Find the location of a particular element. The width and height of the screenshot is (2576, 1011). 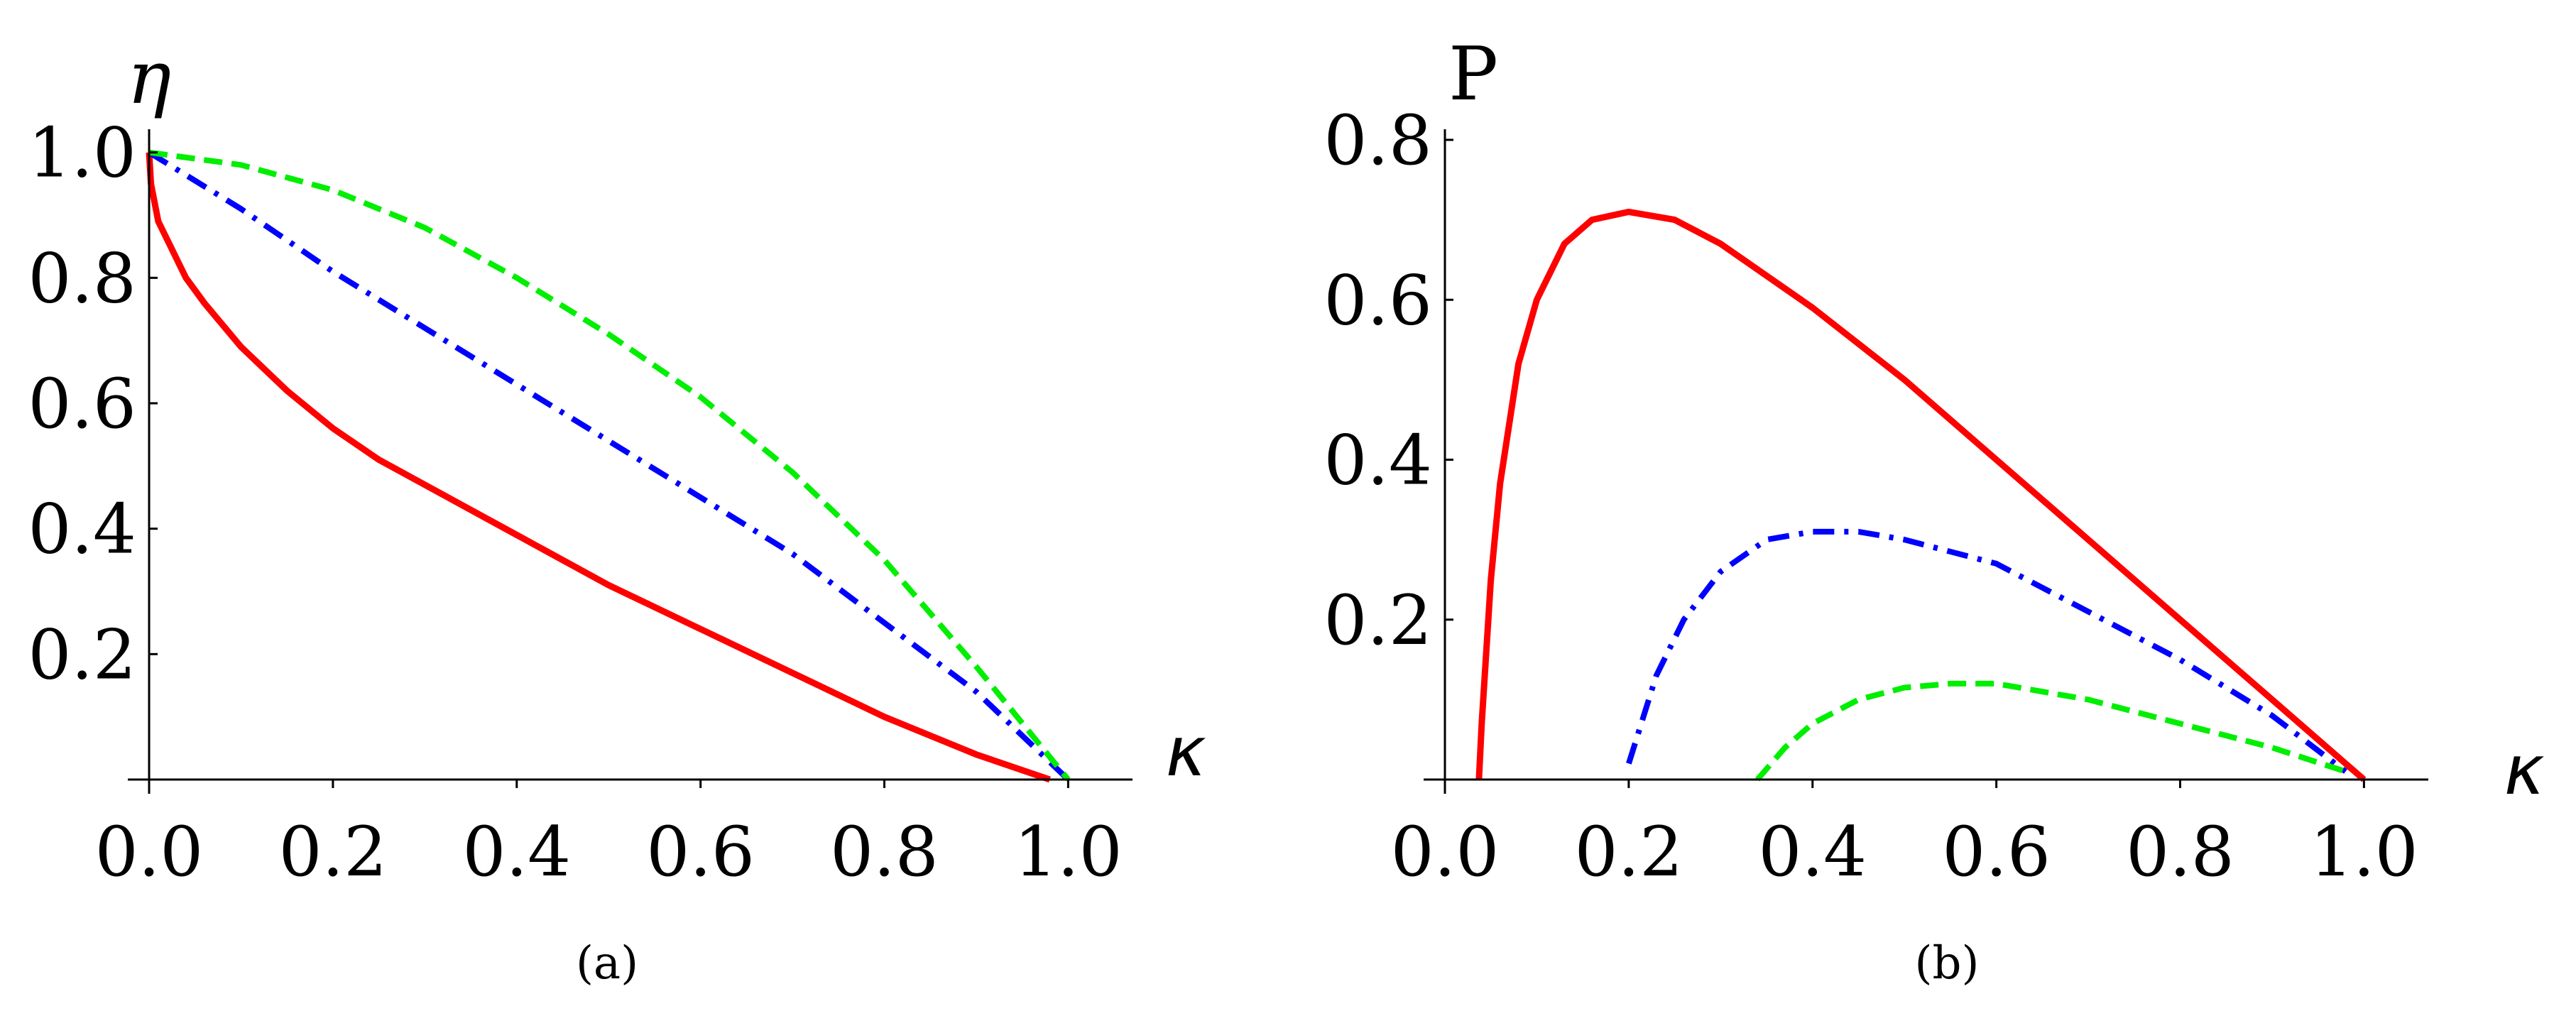

series-line-dashed is located at coordinates (2051, 731).